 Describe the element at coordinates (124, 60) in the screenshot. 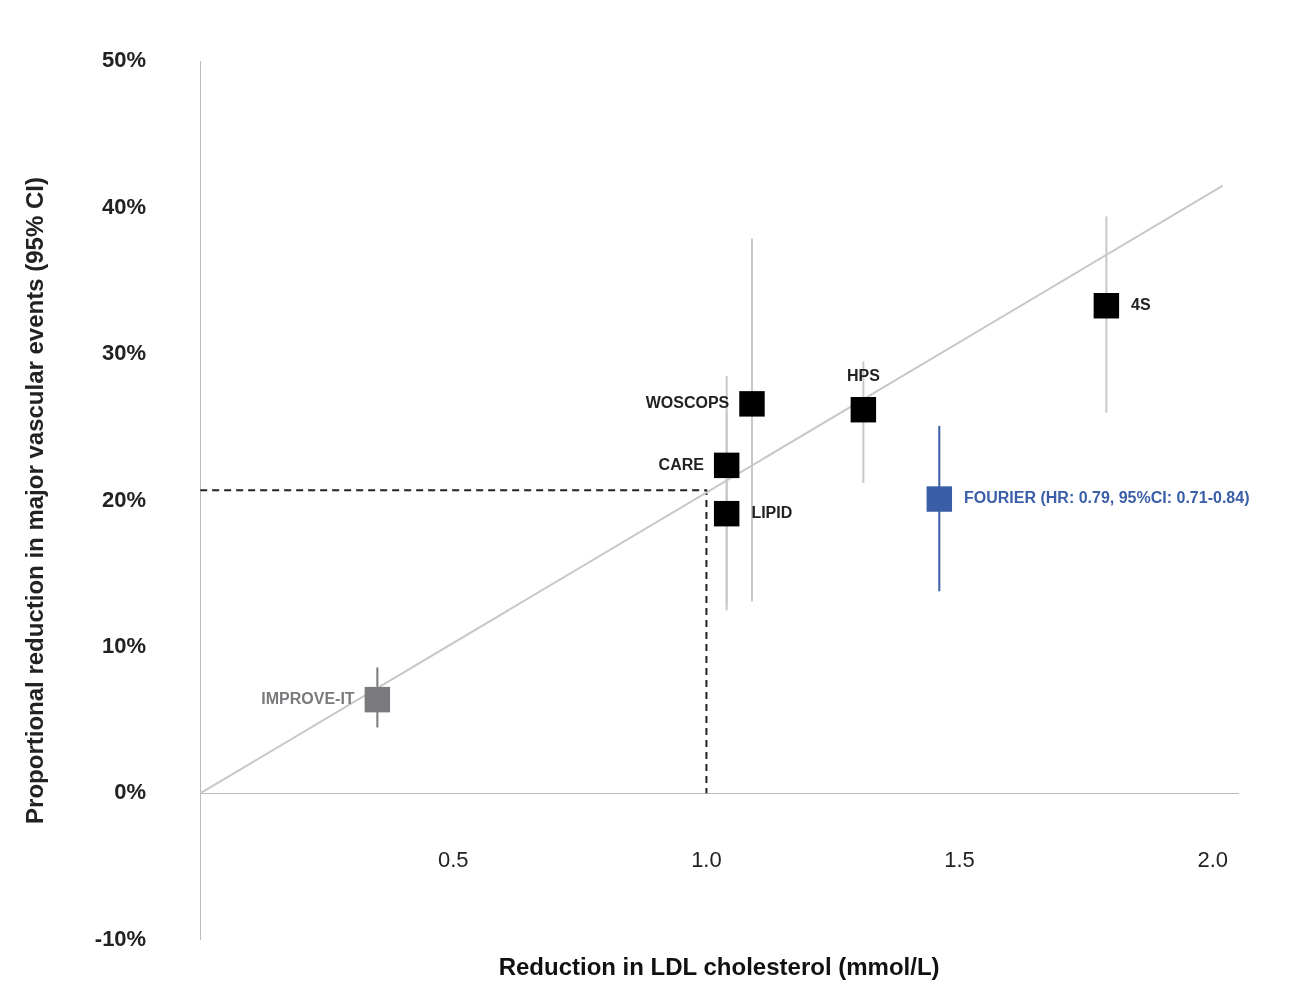

I see `y-tick-label: 50%` at that location.